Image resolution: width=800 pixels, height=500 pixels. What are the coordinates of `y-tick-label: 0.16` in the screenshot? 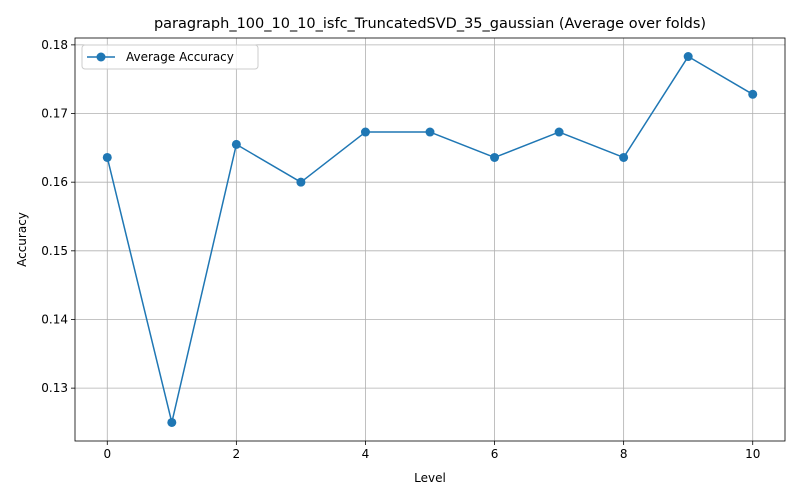 It's located at (54, 182).